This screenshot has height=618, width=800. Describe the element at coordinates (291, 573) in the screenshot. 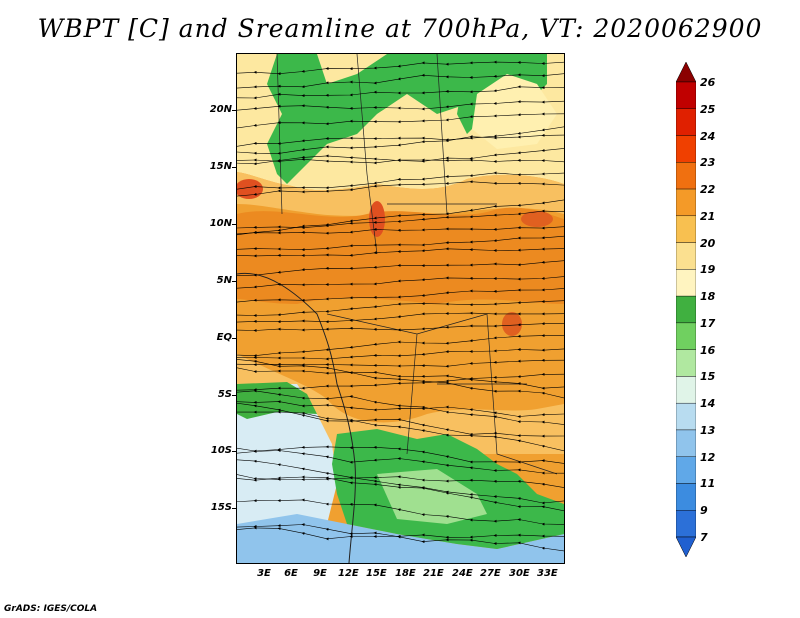

I see `lon-label: 6E` at that location.